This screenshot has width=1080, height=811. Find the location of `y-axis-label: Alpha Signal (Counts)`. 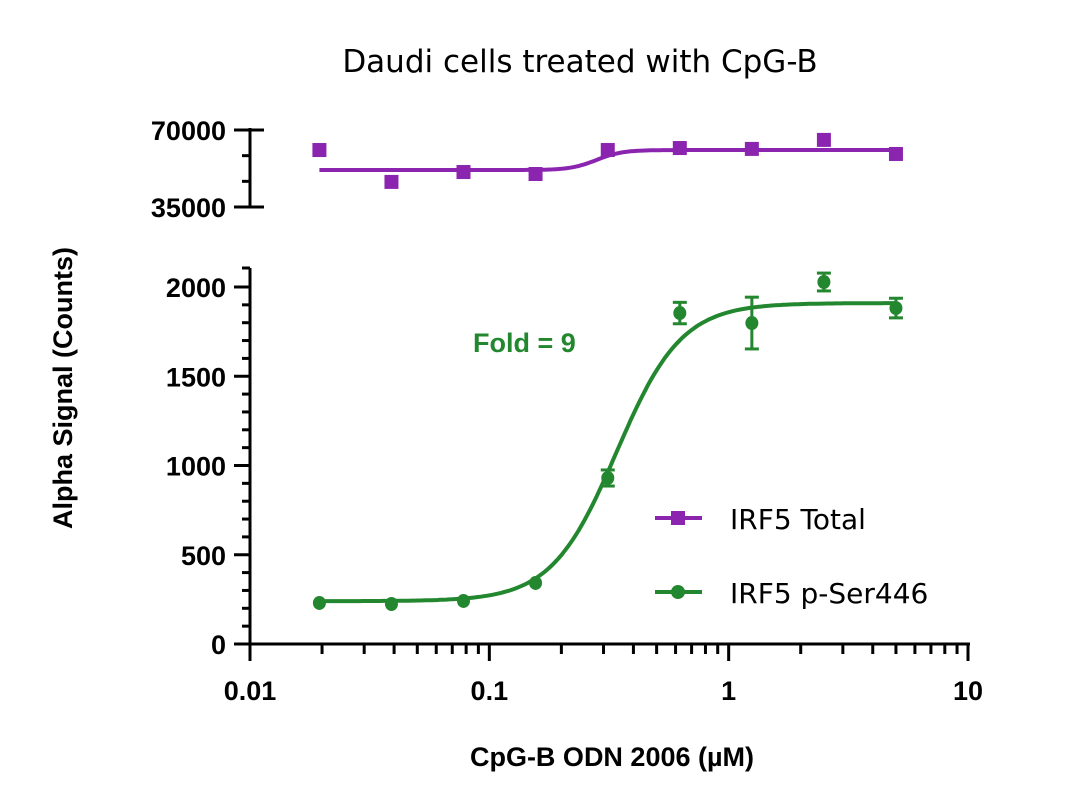

y-axis-label: Alpha Signal (Counts) is located at coordinates (63, 388).